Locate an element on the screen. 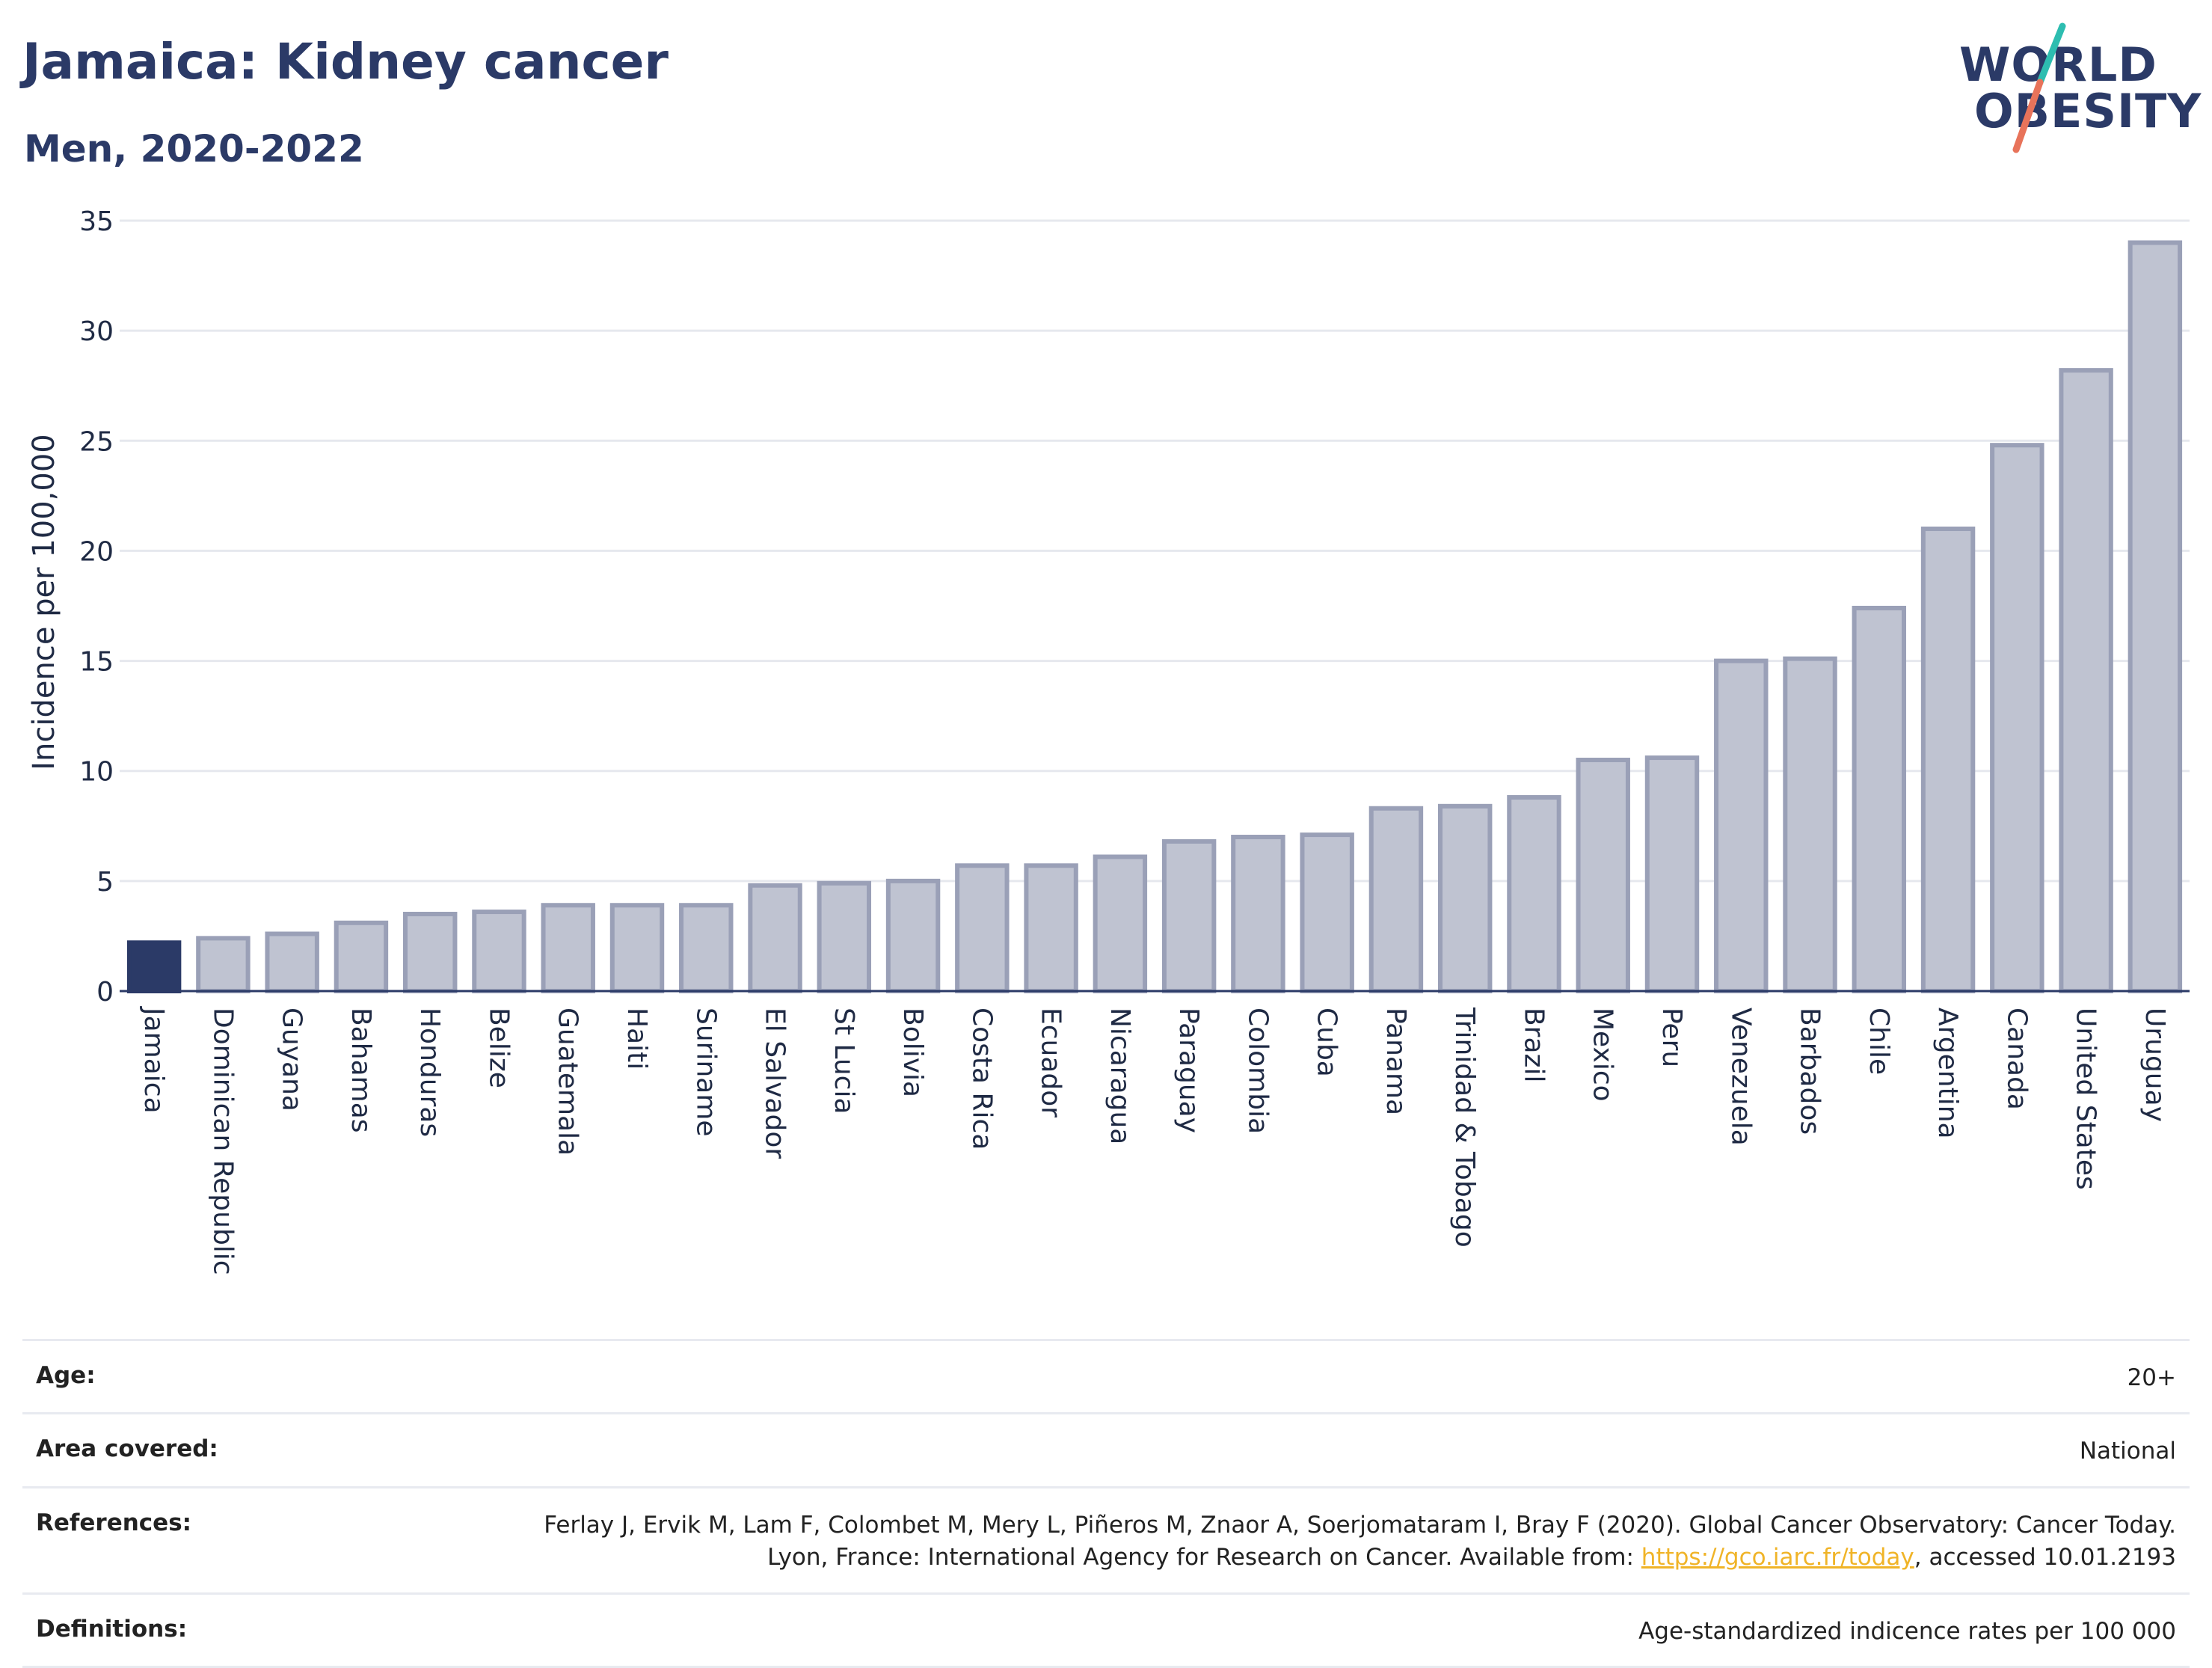  bar-guatemala is located at coordinates (568, 948).